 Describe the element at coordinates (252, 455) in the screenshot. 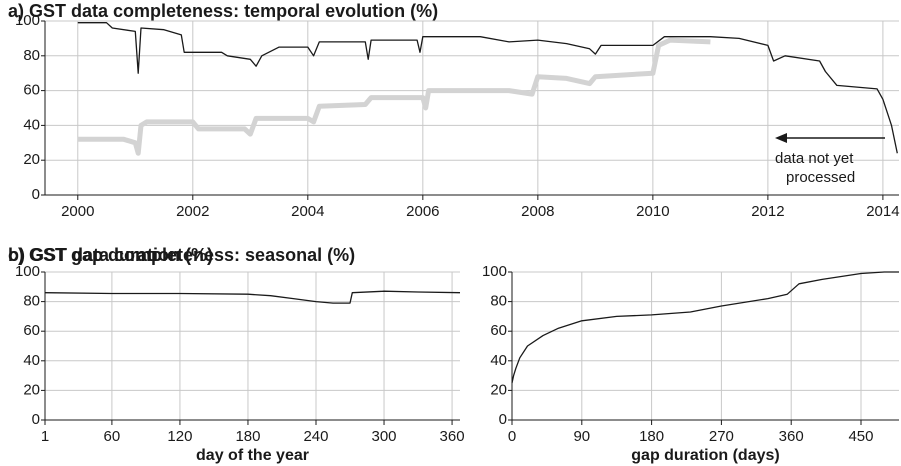

I see `x-axis-label: day of the year` at that location.